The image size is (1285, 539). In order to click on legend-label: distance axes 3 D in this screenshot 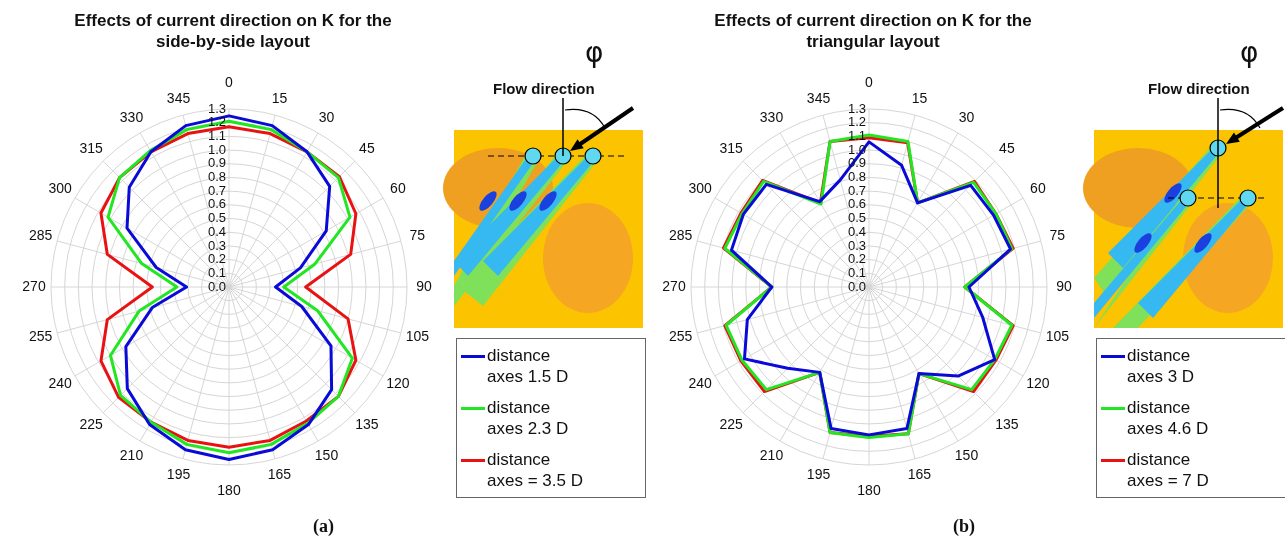, I will do `click(1161, 366)`.